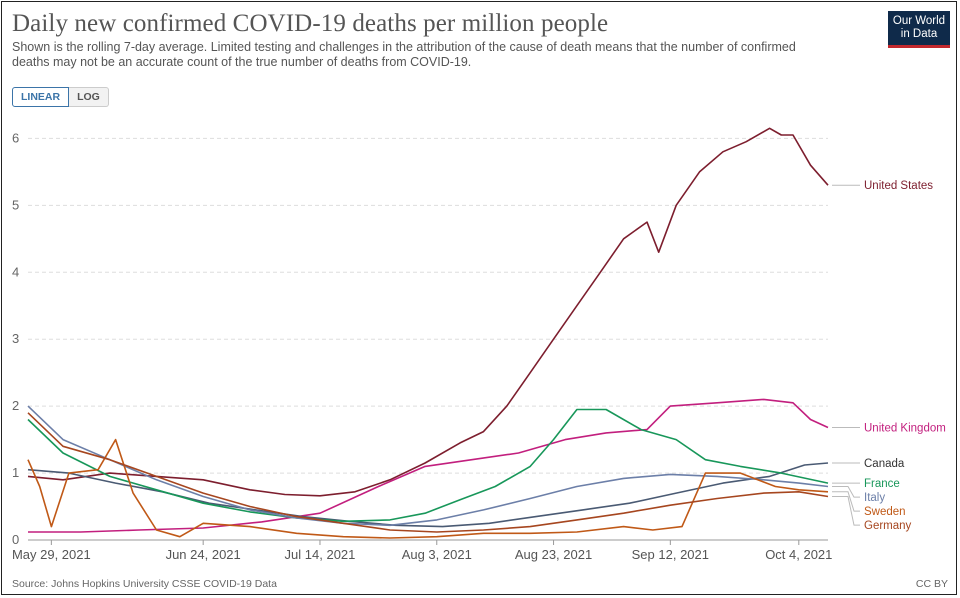  Describe the element at coordinates (919, 21) in the screenshot. I see `logo-line-1: Our World` at that location.